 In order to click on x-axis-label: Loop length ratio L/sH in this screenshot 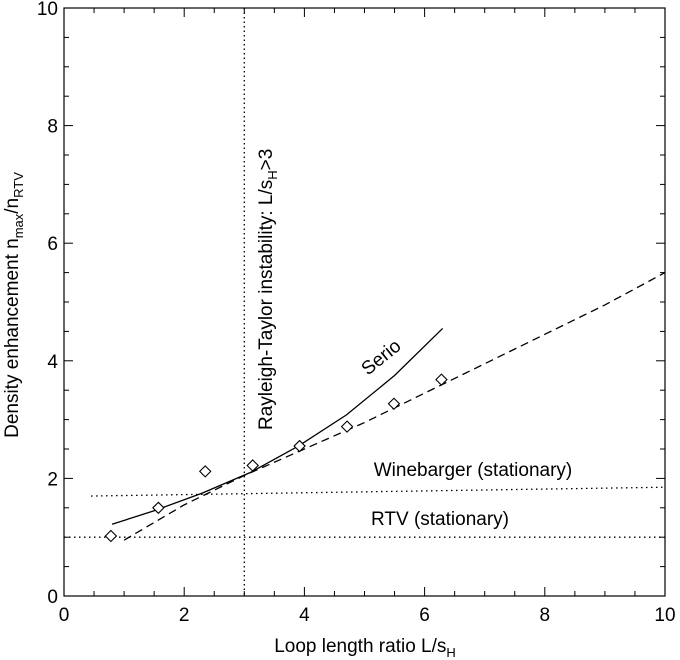, I will do `click(365, 648)`.